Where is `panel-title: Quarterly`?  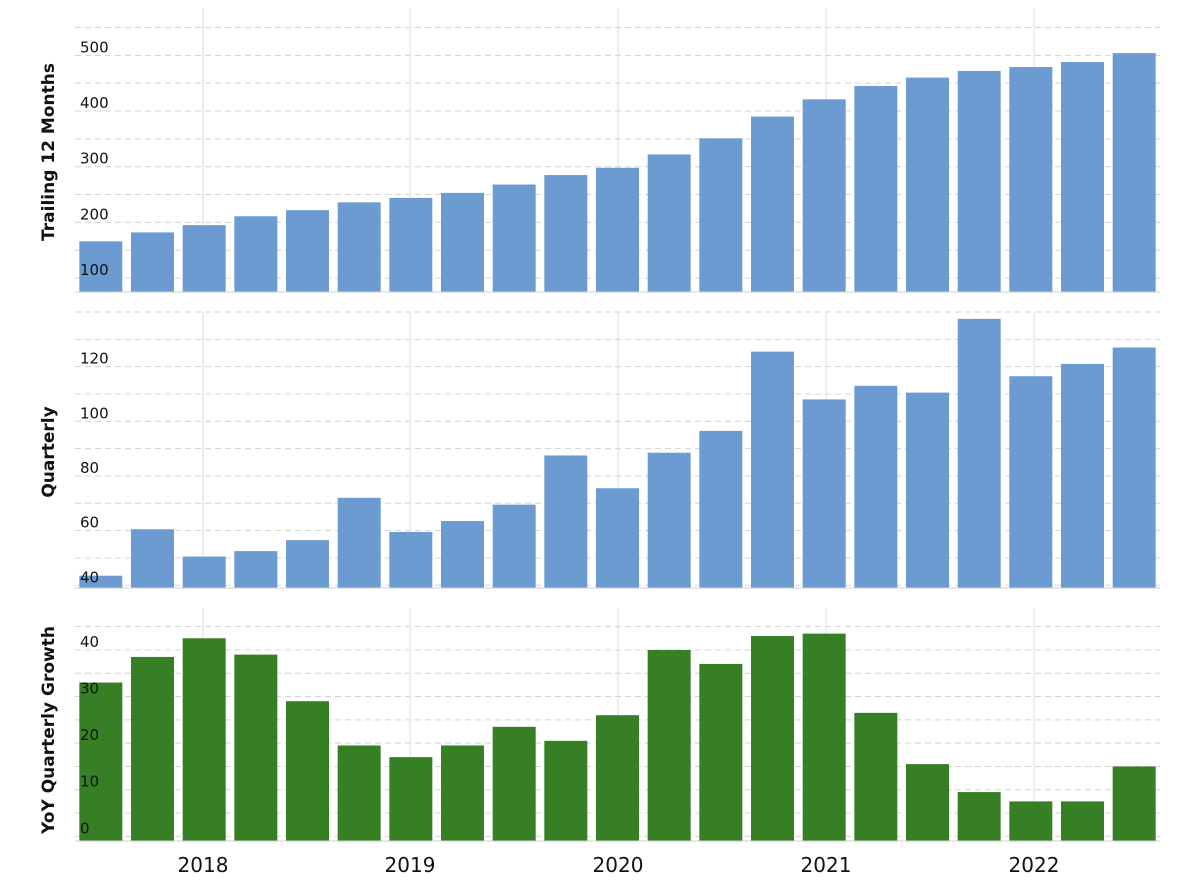
panel-title: Quarterly is located at coordinates (49, 451).